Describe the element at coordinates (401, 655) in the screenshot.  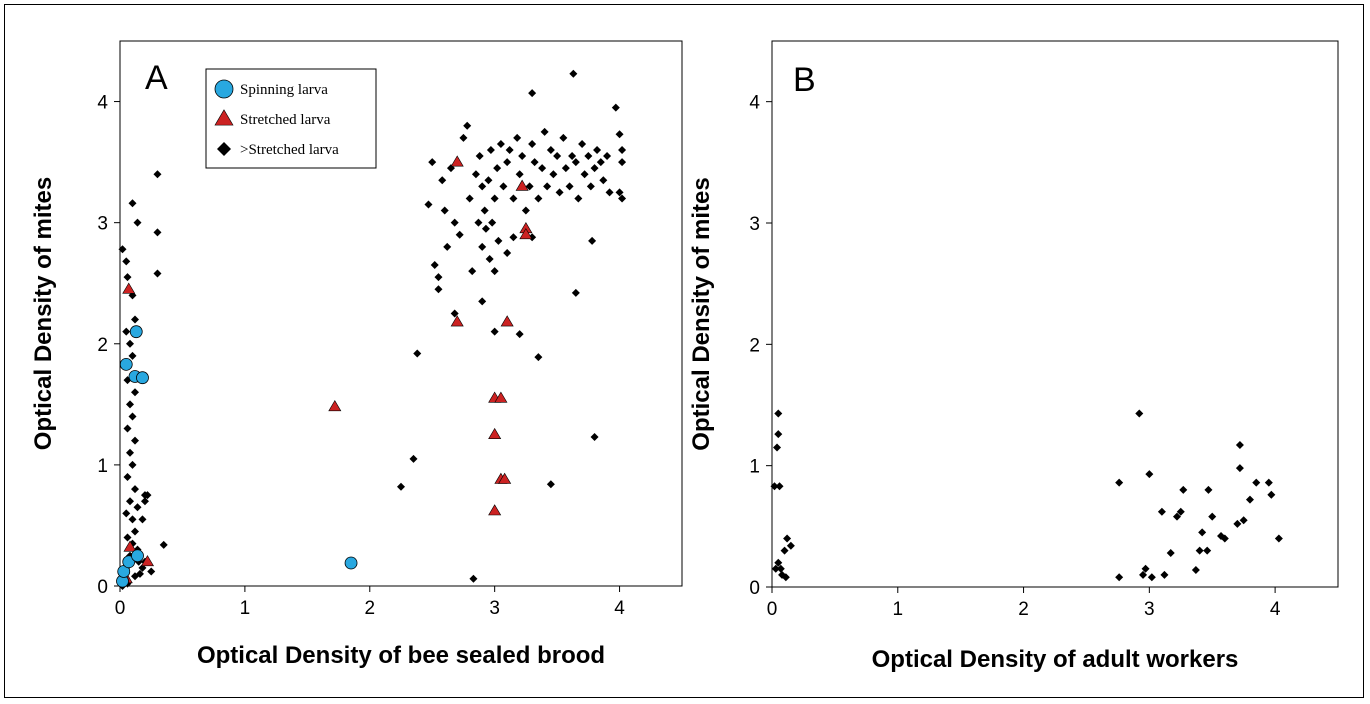
I see `x-axis-label: Optical Density of bee sealed brood` at that location.